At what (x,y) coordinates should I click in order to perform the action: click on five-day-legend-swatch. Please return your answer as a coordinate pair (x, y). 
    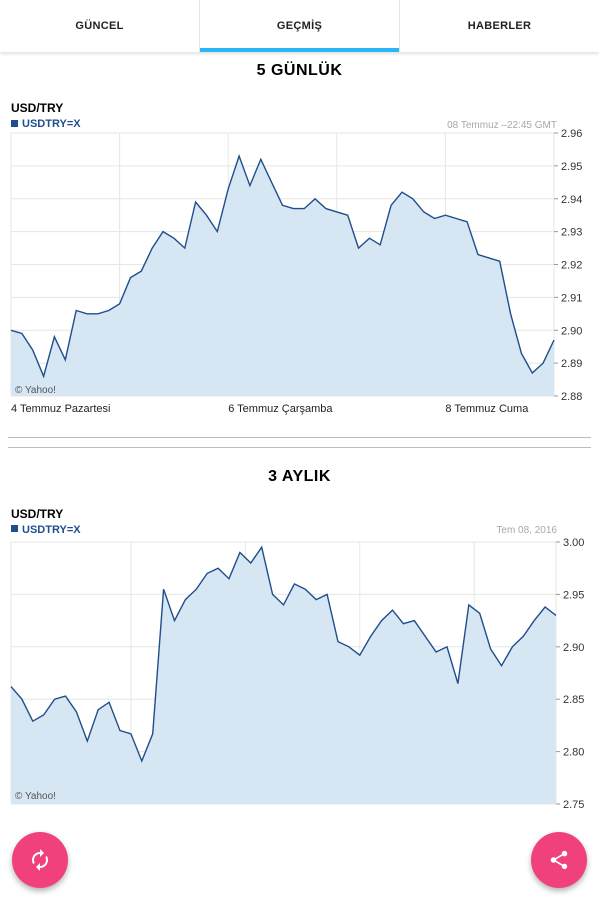
    Looking at the image, I should click on (14, 123).